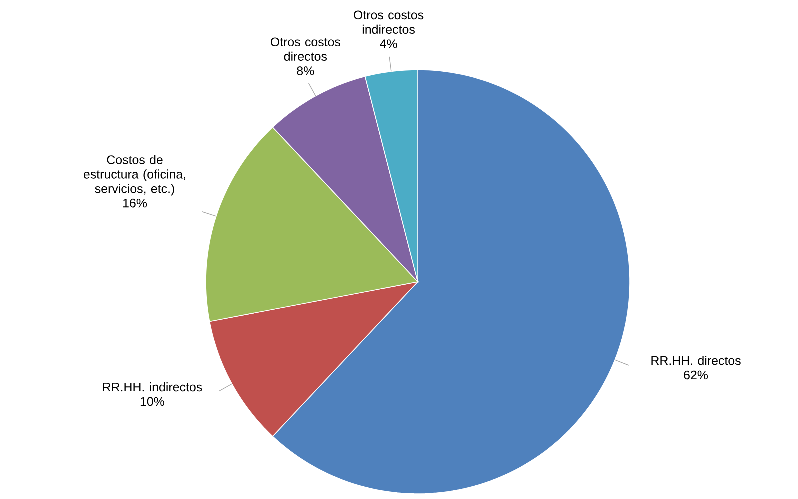  Describe the element at coordinates (389, 44) in the screenshot. I see `data-label: 4%` at that location.